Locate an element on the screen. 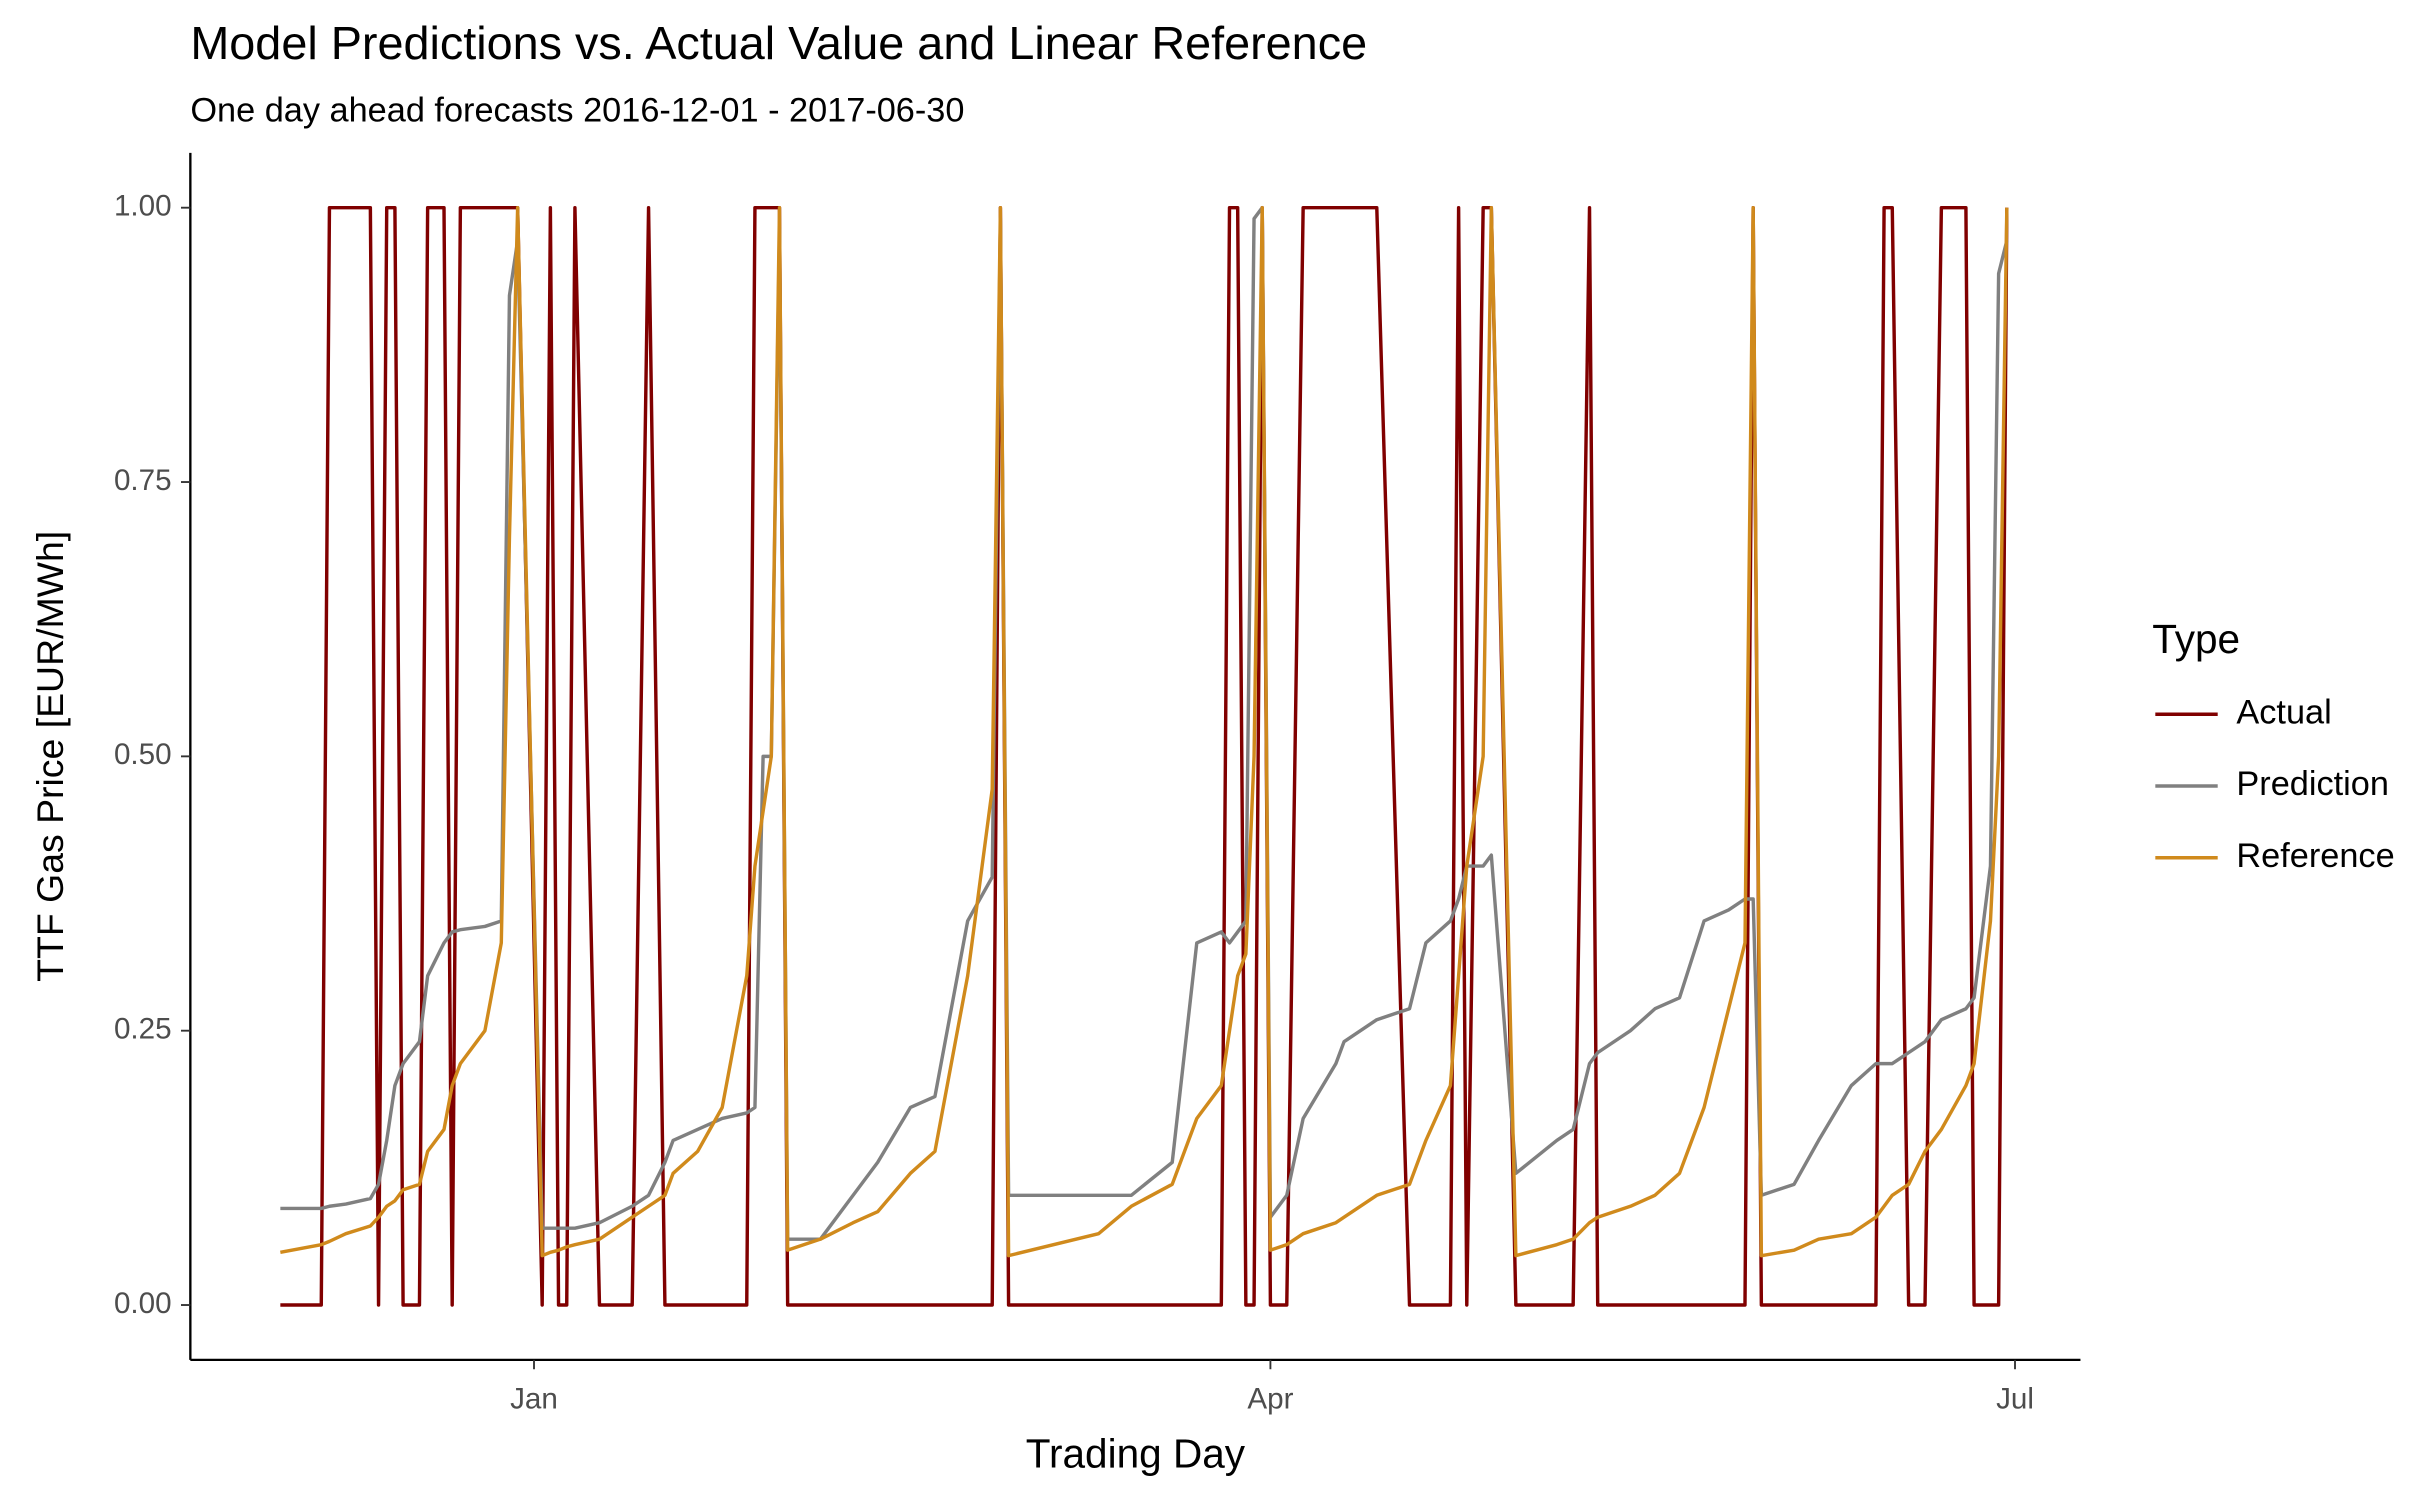 The height and width of the screenshot is (1494, 2433). y-axis-title: TTF Gas Price [EUR/MWh] is located at coordinates (50, 756).